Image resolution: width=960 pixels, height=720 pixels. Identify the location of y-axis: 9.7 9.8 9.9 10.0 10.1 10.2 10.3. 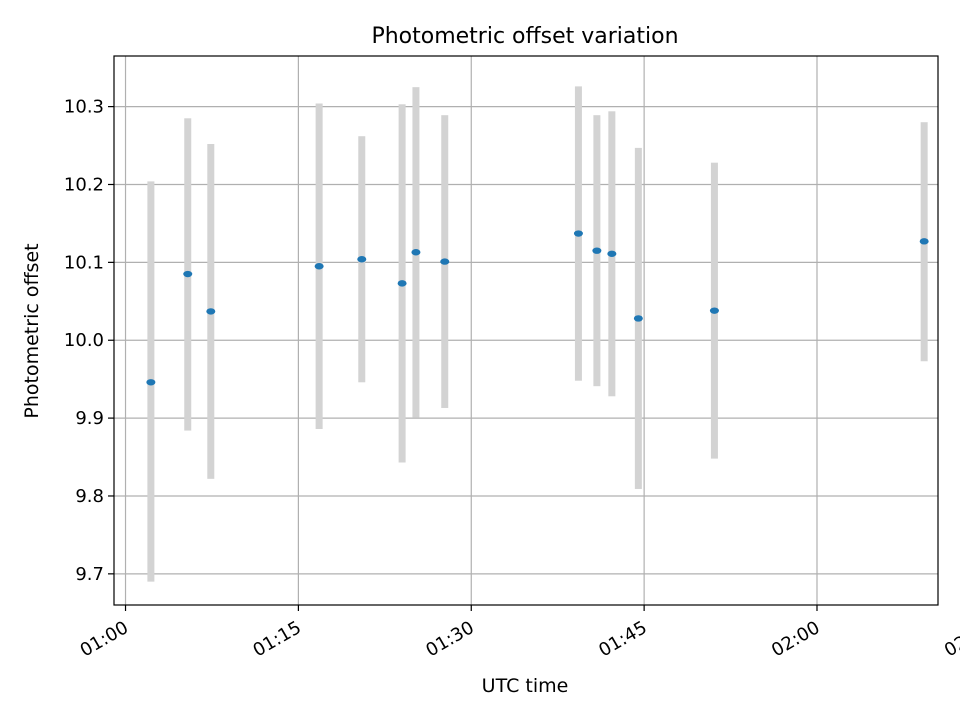
(89, 341).